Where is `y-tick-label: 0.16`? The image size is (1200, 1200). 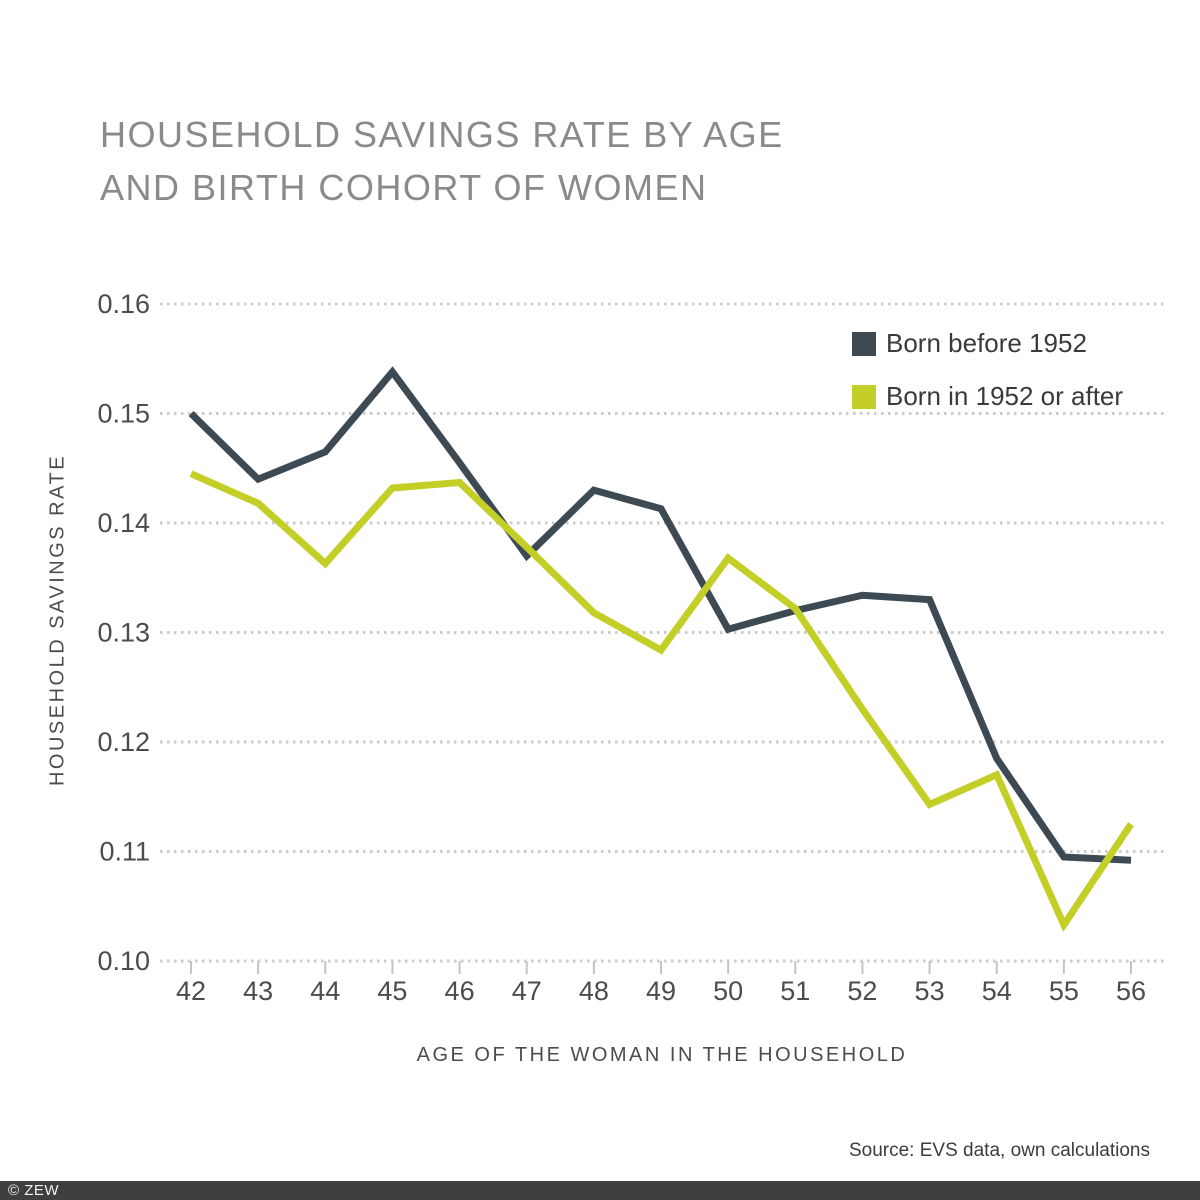
y-tick-label: 0.16 is located at coordinates (123, 304).